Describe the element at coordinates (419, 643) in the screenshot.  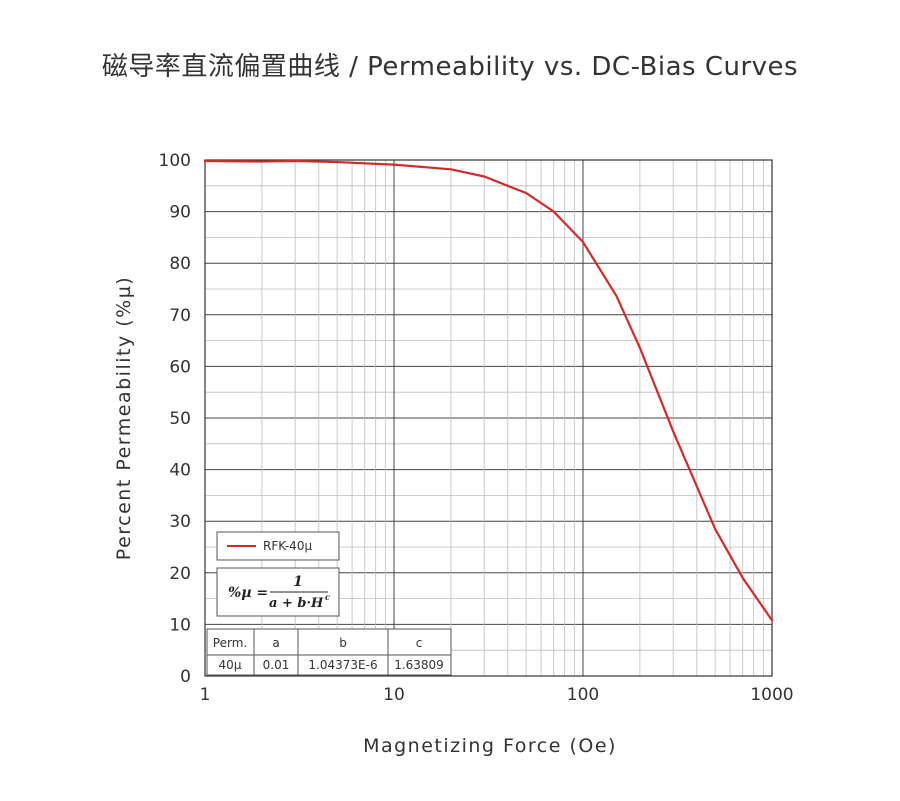
I see `table-header-cell: c` at that location.